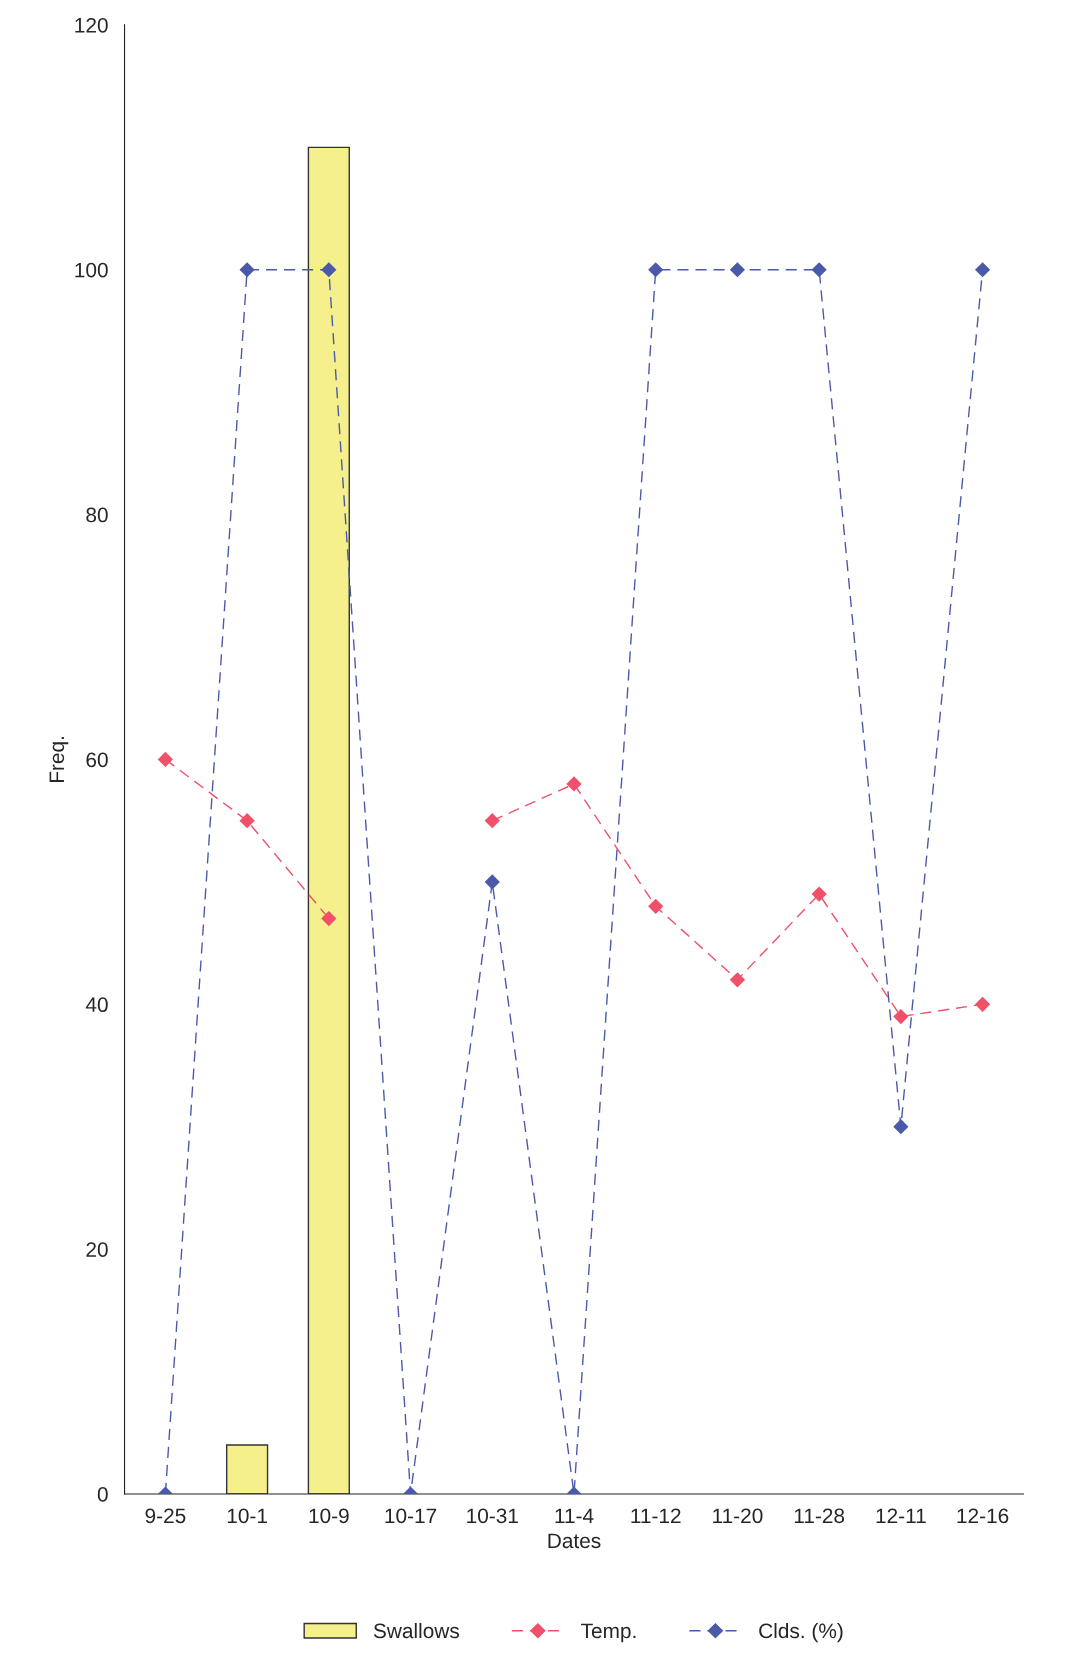 The image size is (1083, 1660). What do you see at coordinates (96, 1005) in the screenshot?
I see `y-tick-label: 40` at bounding box center [96, 1005].